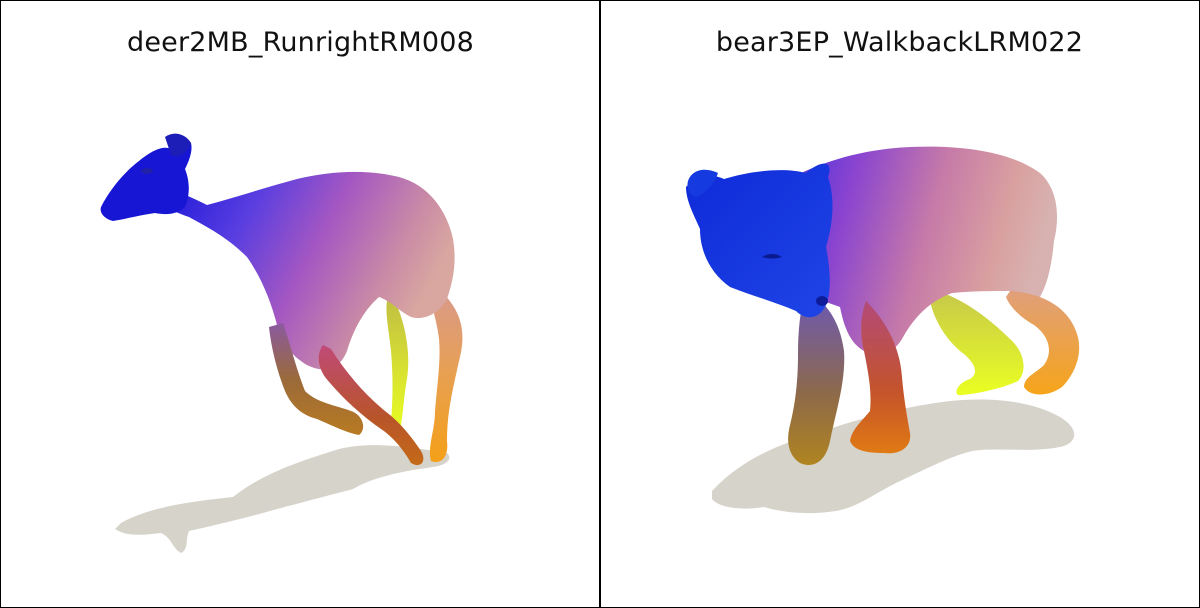 The height and width of the screenshot is (608, 1200). I want to click on panel-divider, so click(600, 304).